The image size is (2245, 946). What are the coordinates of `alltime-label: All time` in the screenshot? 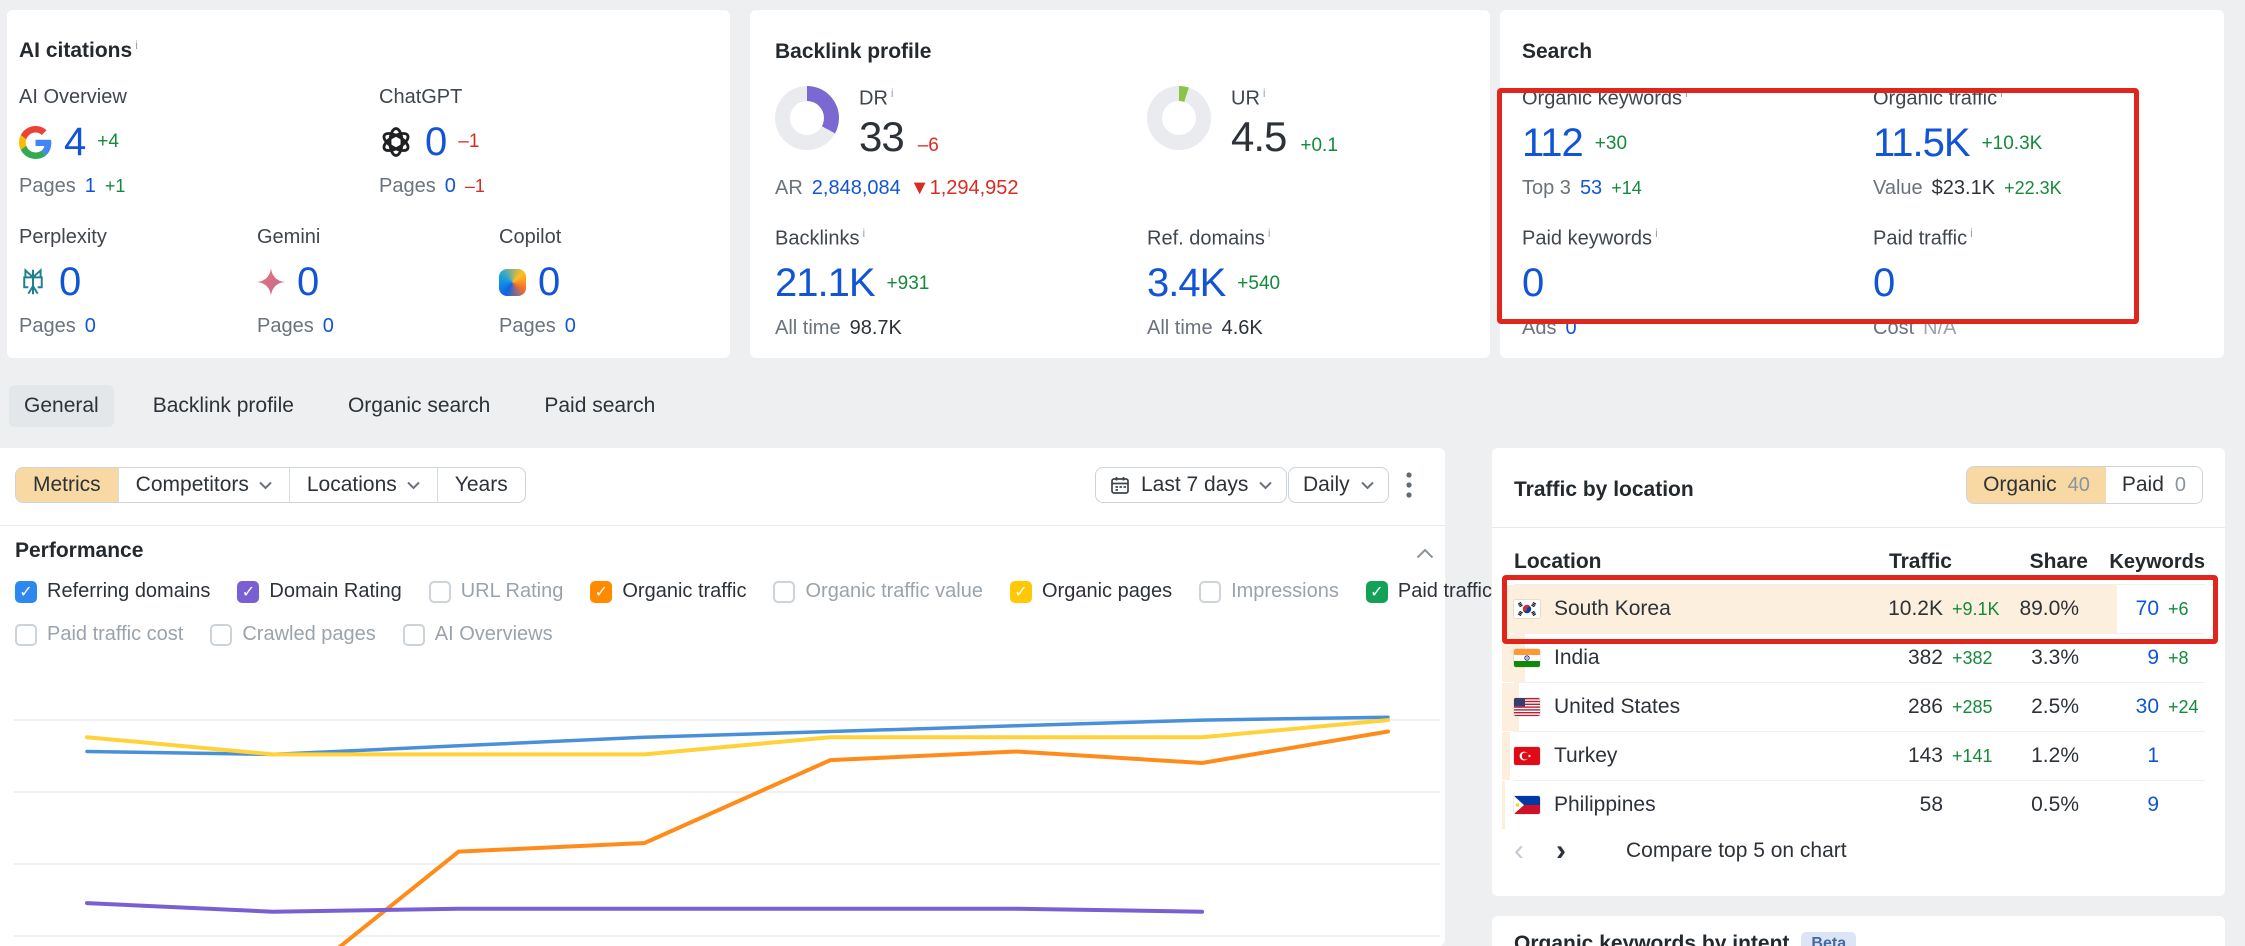 It's located at (1180, 327).